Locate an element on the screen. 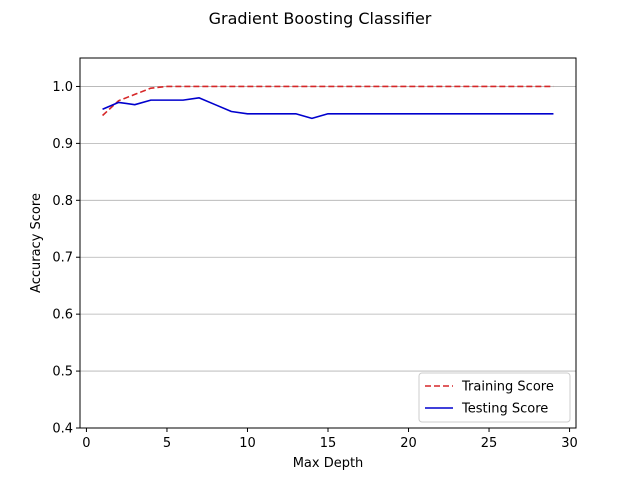 Image resolution: width=640 pixels, height=480 pixels. y-tick-label: 0.7 is located at coordinates (62, 258).